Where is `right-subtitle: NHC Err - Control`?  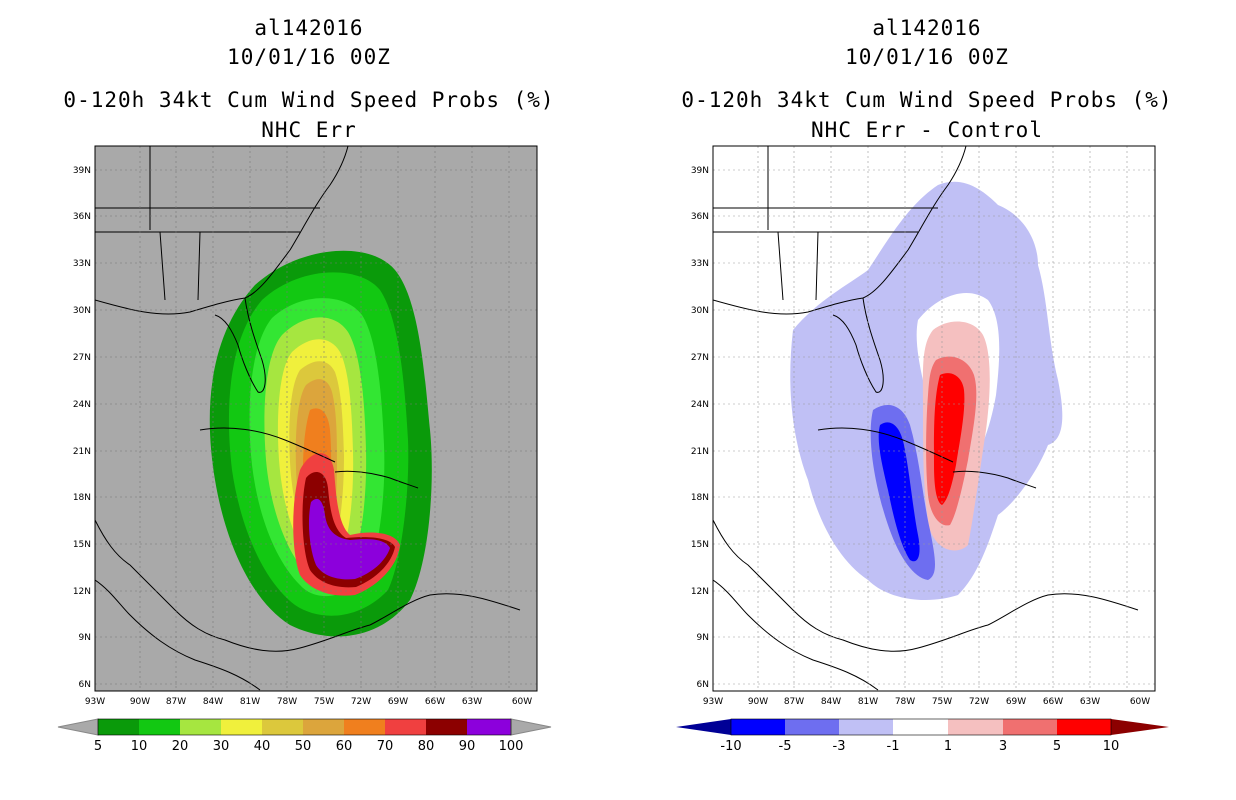
right-subtitle: NHC Err - Control is located at coordinates (927, 130).